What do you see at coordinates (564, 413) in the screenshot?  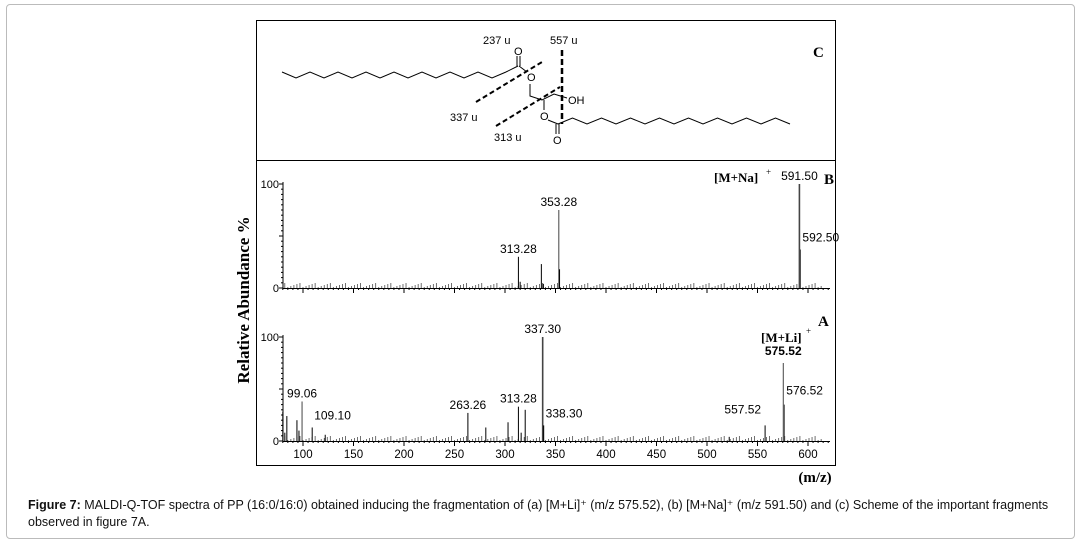 I see `peak-label: 338.30` at bounding box center [564, 413].